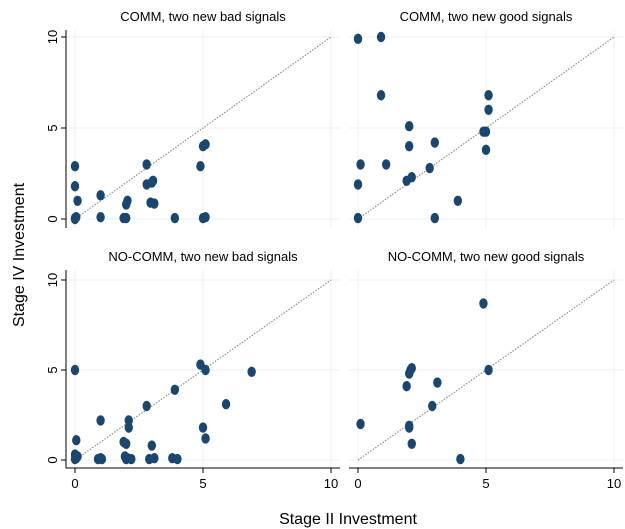 The image size is (625, 529). Describe the element at coordinates (348, 519) in the screenshot. I see `x-axis-title: Stage II Investment` at that location.